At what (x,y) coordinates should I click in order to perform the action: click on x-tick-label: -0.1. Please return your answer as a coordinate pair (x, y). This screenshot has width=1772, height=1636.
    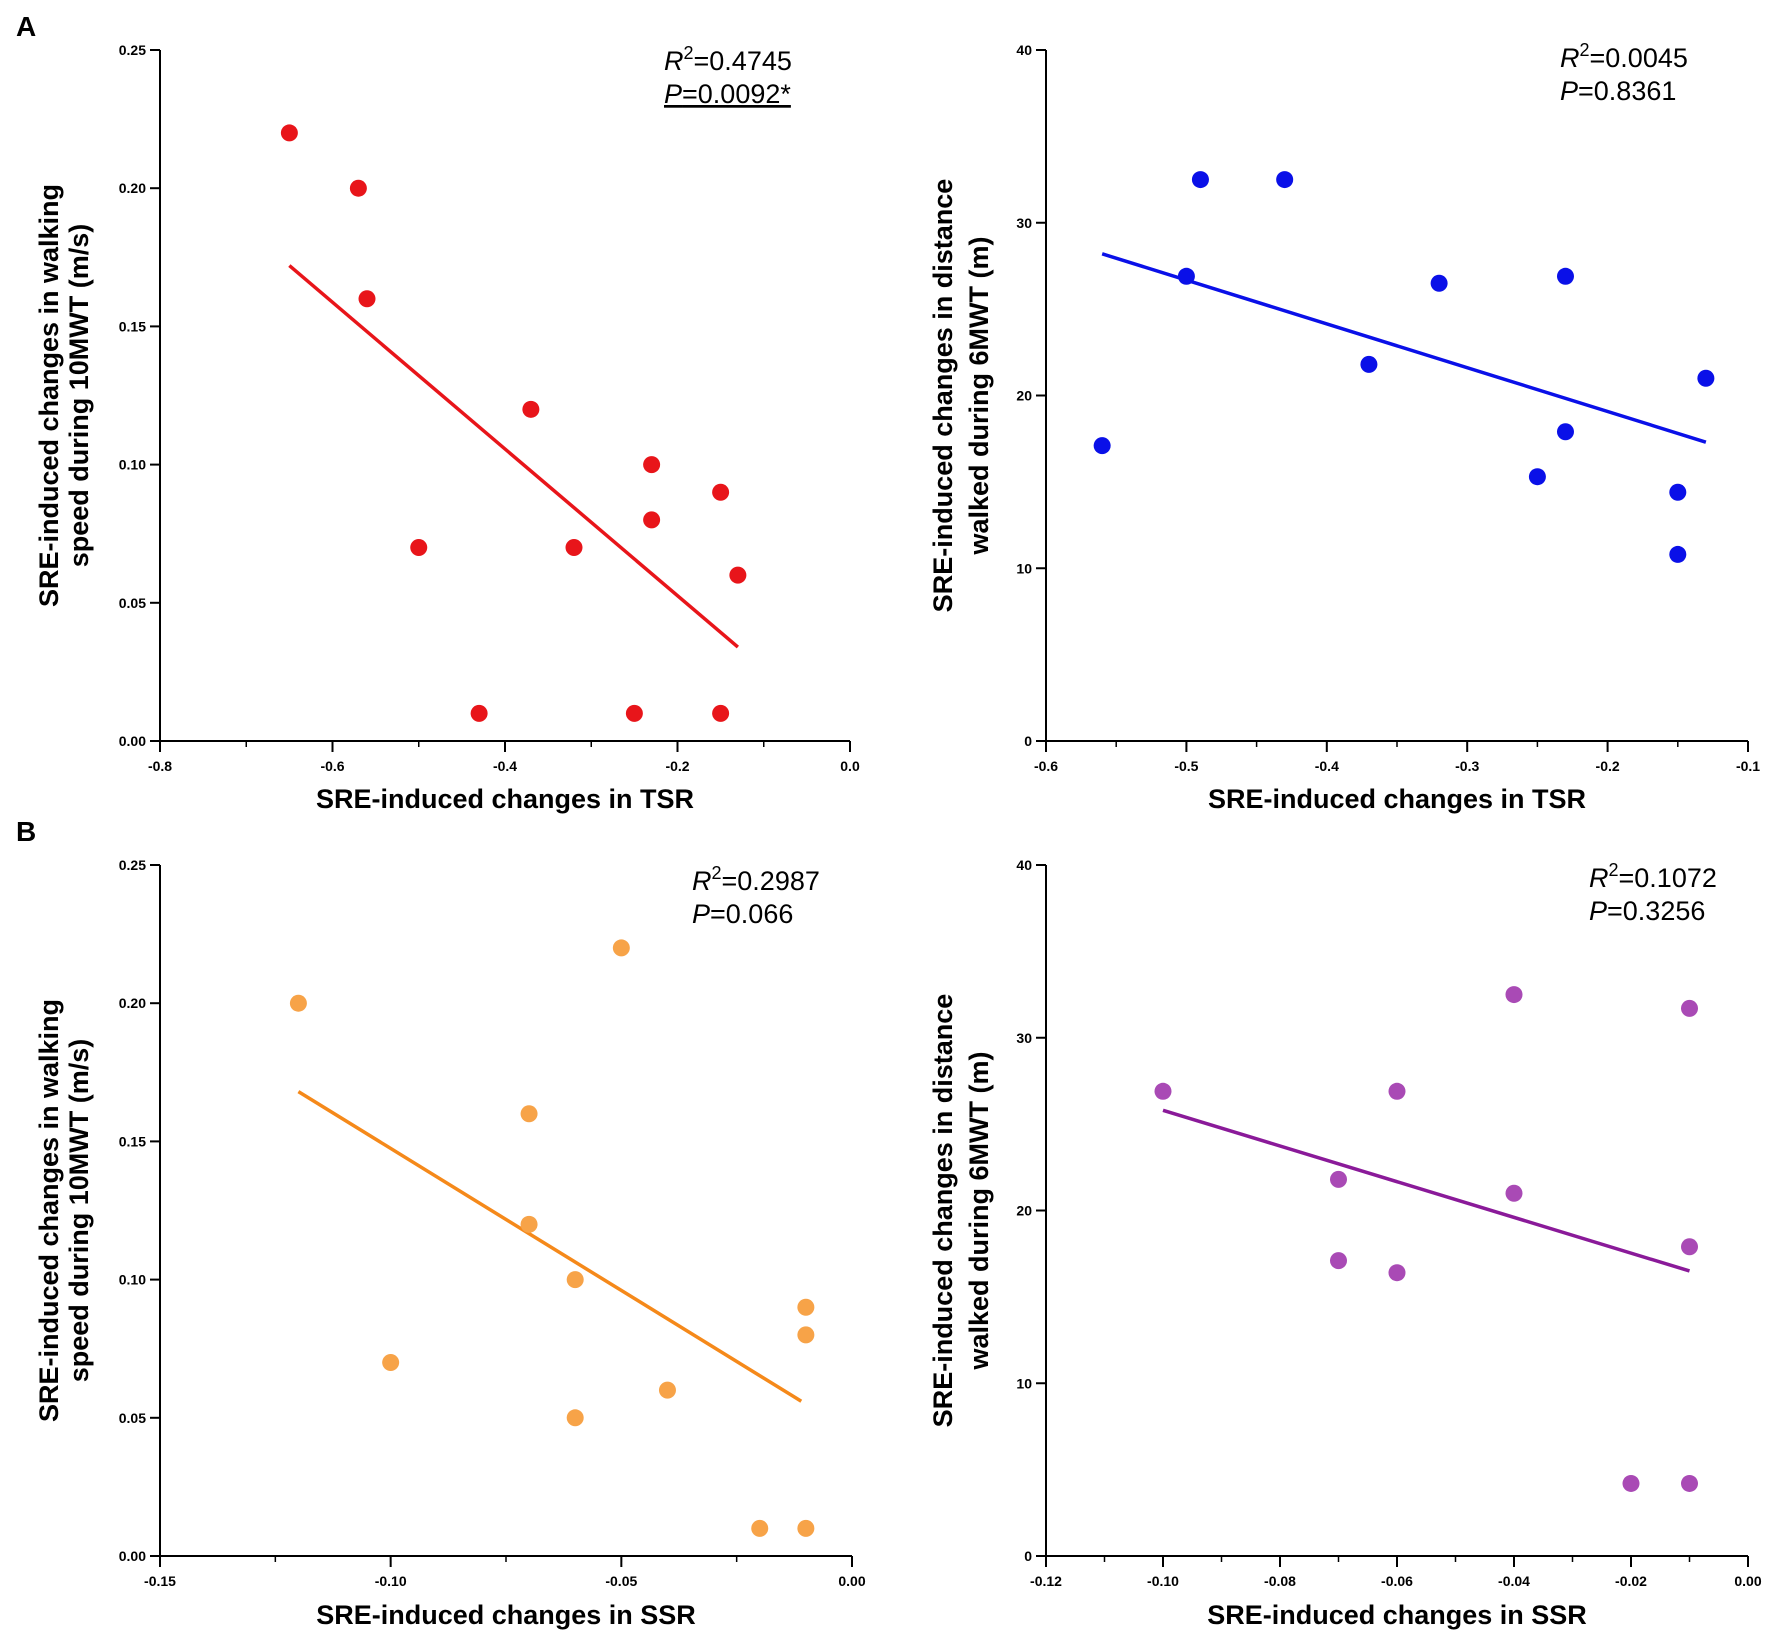
    Looking at the image, I should click on (1748, 766).